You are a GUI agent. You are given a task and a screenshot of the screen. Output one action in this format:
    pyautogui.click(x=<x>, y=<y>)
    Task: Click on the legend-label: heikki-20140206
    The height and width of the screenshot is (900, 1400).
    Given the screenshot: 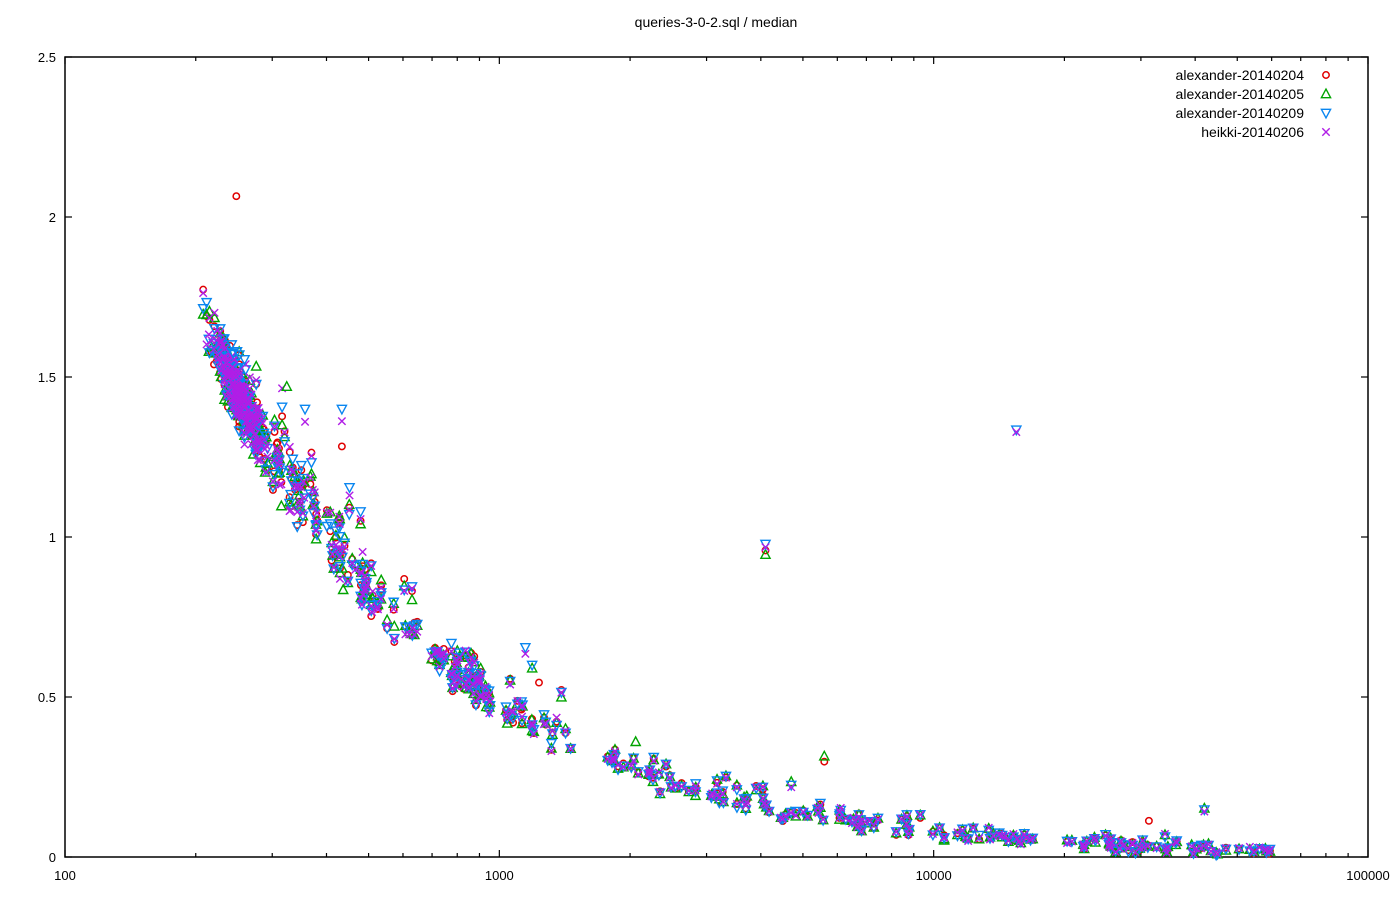 What is the action you would take?
    pyautogui.click(x=1252, y=132)
    